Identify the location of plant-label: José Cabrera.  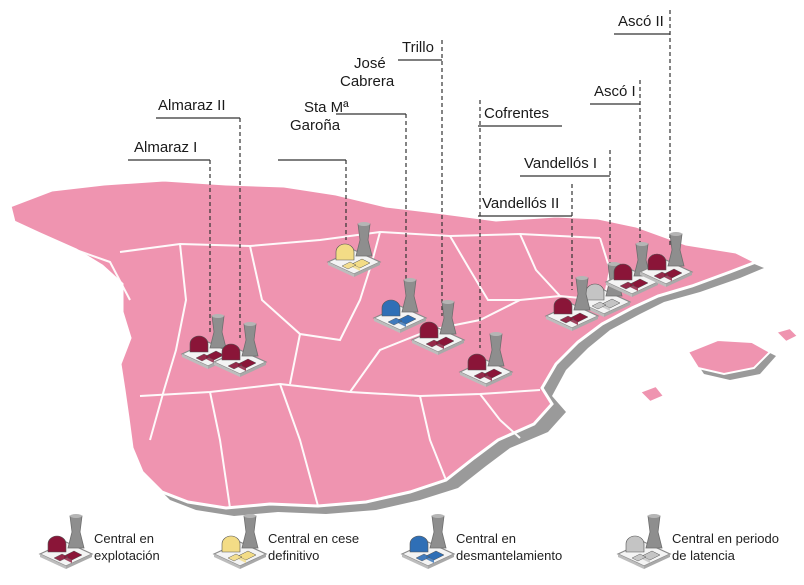
(367, 72).